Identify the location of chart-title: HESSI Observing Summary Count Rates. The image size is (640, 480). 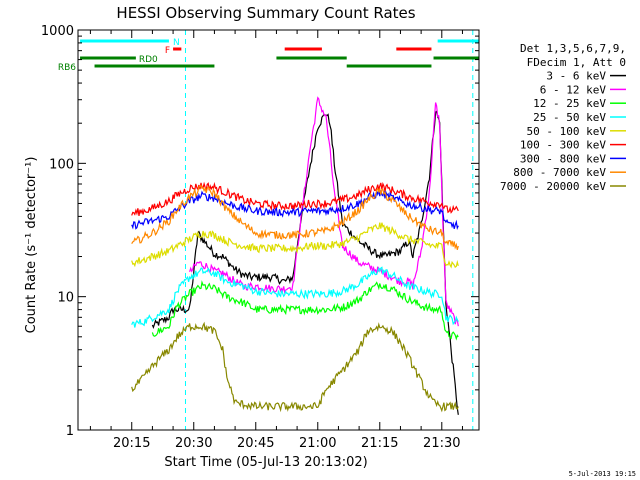
(265, 13).